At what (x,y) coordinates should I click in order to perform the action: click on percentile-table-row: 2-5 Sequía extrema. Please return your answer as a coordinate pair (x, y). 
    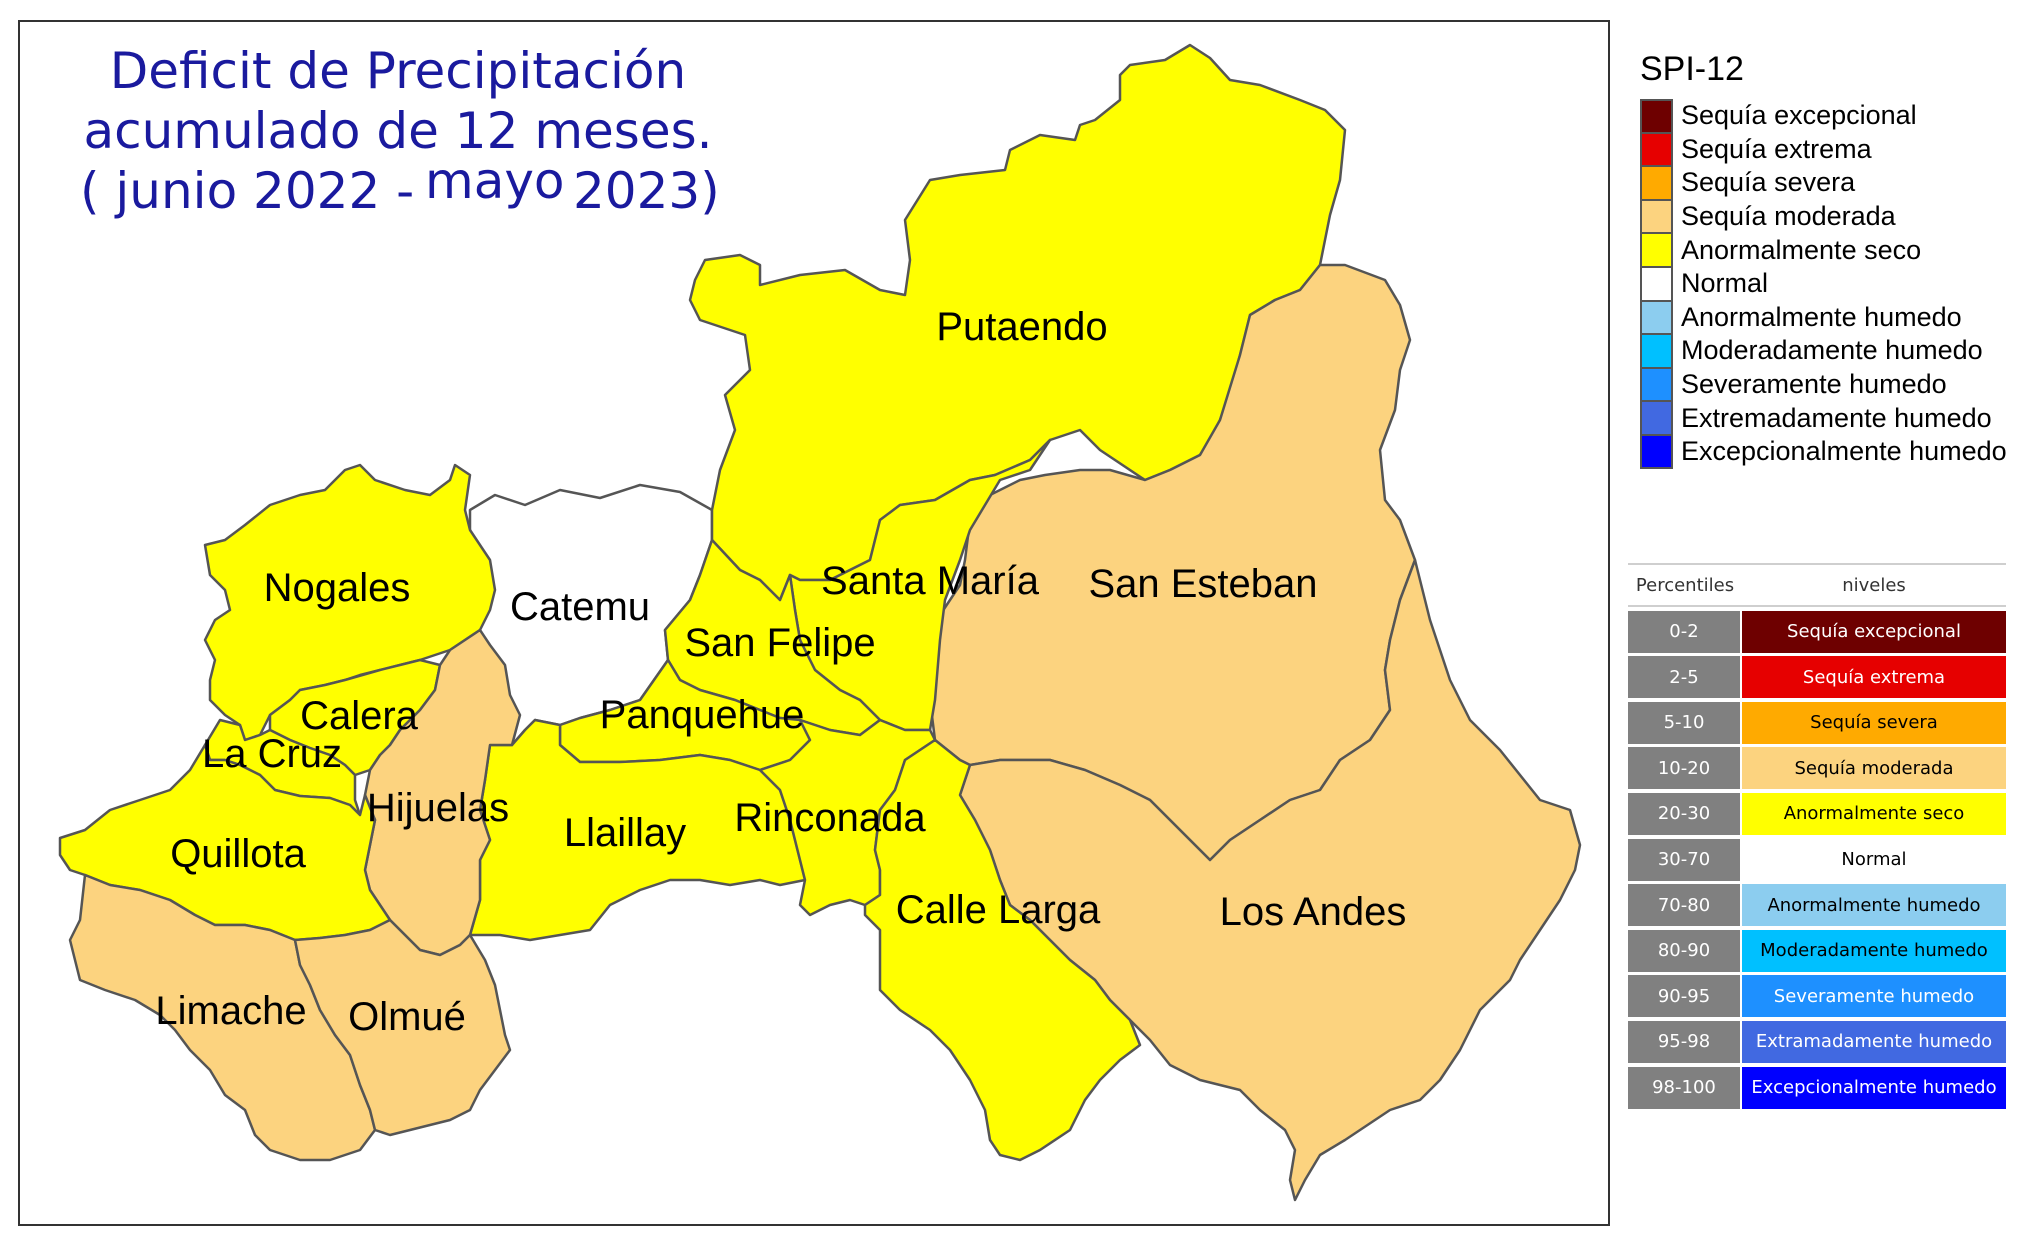
    Looking at the image, I should click on (1817, 677).